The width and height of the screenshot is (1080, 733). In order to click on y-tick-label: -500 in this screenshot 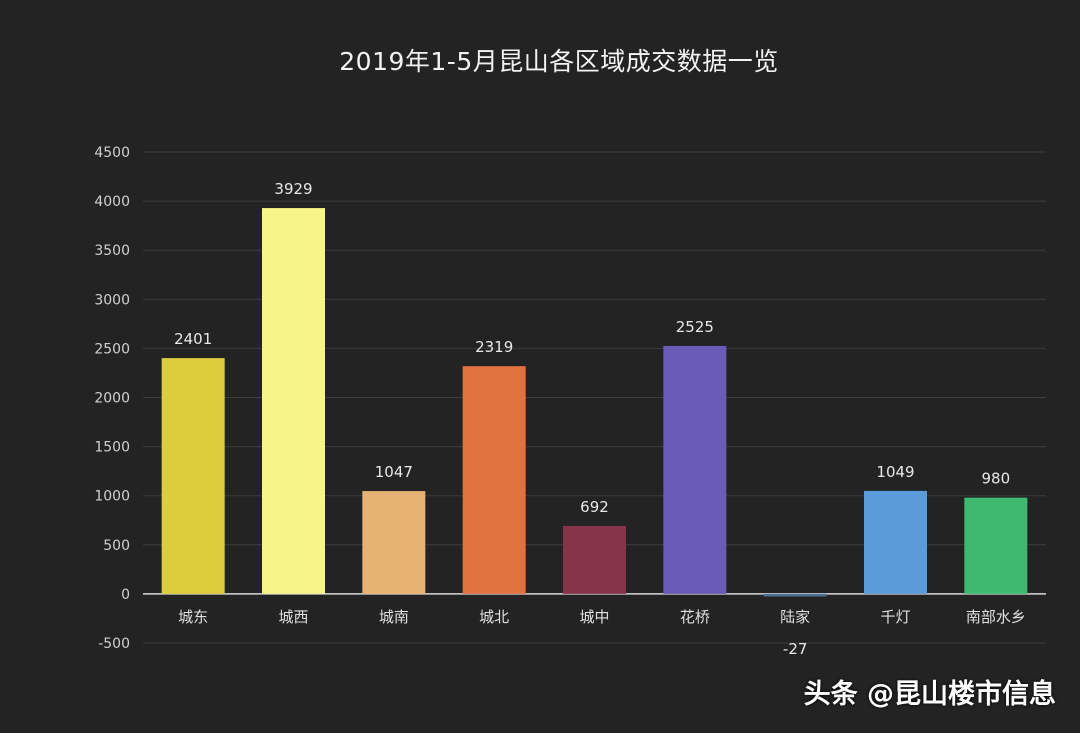, I will do `click(114, 644)`.